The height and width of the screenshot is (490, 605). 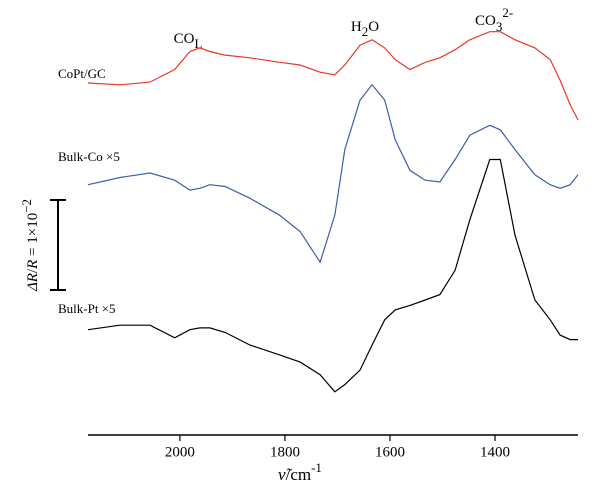 What do you see at coordinates (285, 452) in the screenshot?
I see `x-tick-label: 1800` at bounding box center [285, 452].